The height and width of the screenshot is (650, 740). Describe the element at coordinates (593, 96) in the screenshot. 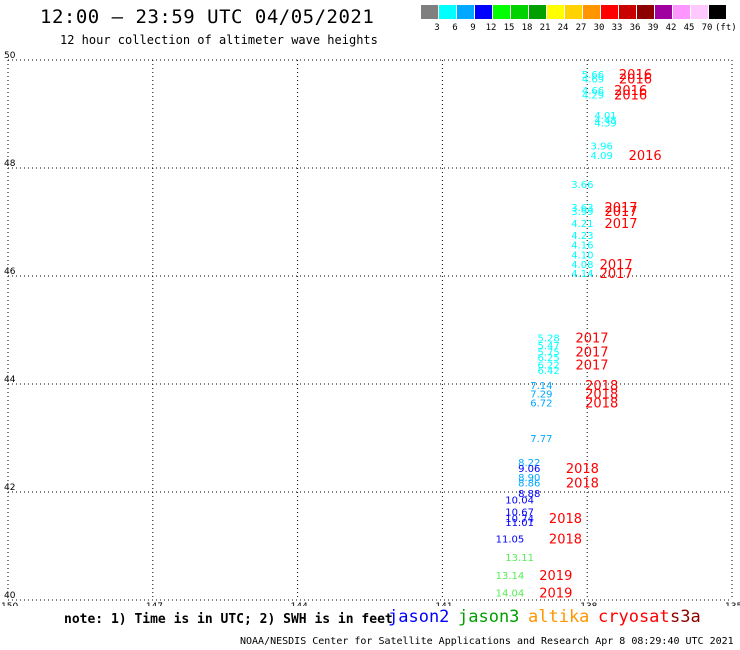

I see `swh-value-label: 4.29` at that location.